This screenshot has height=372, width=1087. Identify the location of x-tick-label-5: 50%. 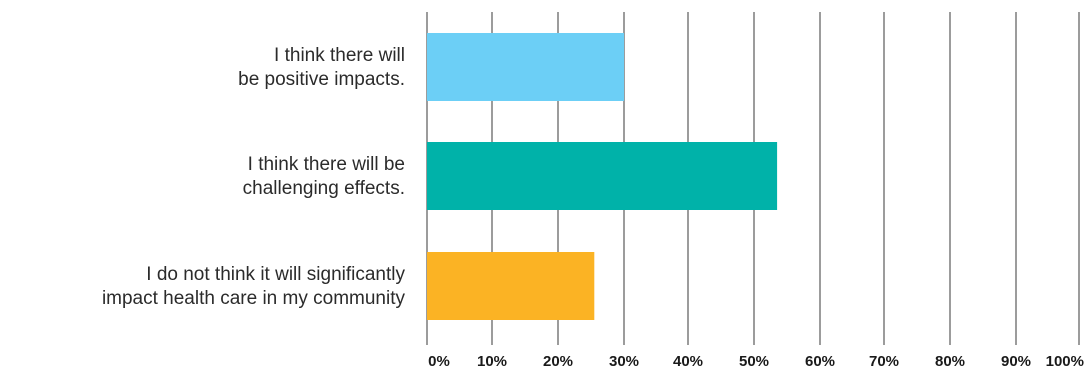
(754, 361).